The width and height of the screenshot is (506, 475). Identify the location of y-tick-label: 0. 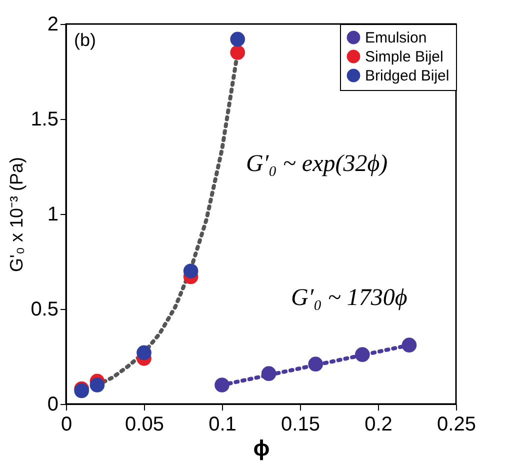
(52, 405).